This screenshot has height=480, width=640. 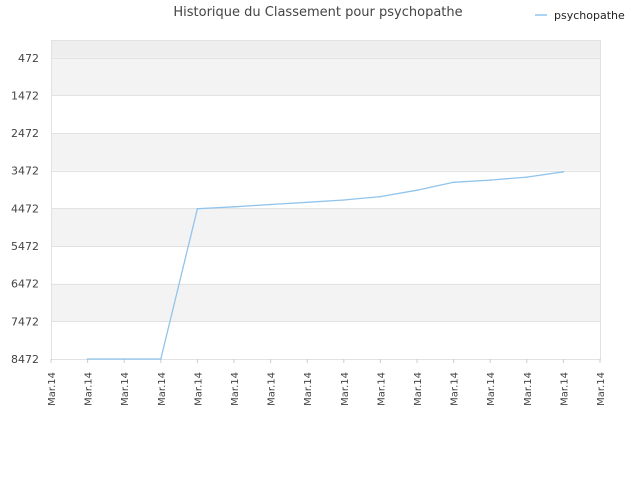 What do you see at coordinates (25, 284) in the screenshot?
I see `y-tick-label: 6472` at bounding box center [25, 284].